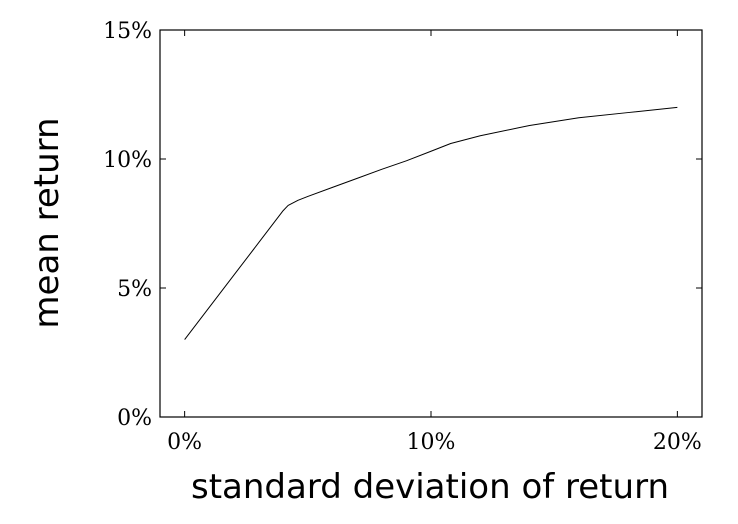 This screenshot has width=738, height=524. What do you see at coordinates (127, 31) in the screenshot?
I see `y-tick-label: 15%` at bounding box center [127, 31].